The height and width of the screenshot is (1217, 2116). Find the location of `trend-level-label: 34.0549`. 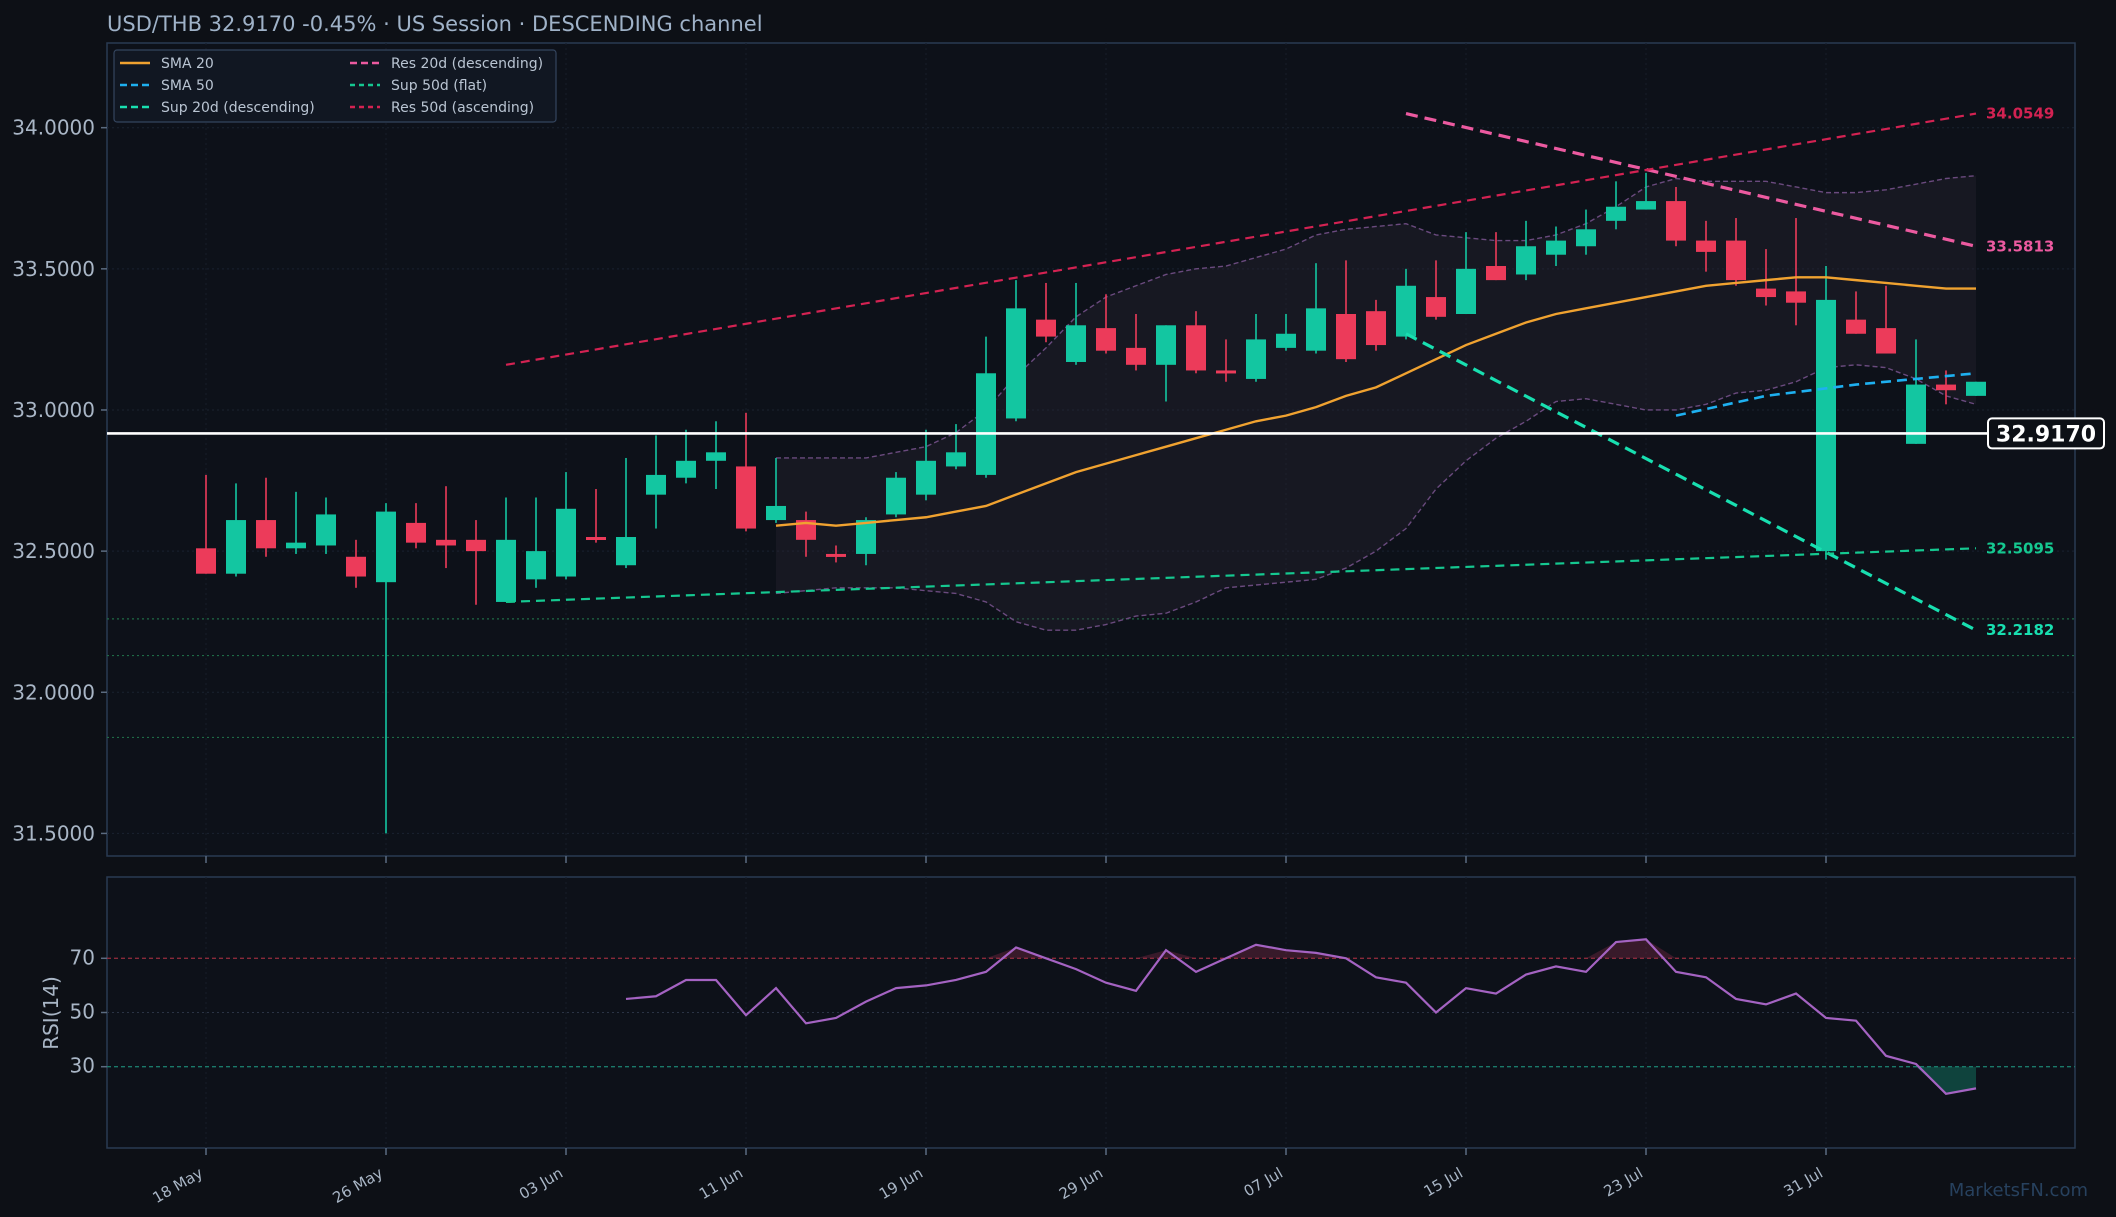

trend-level-label: 34.0549 is located at coordinates (2020, 114).